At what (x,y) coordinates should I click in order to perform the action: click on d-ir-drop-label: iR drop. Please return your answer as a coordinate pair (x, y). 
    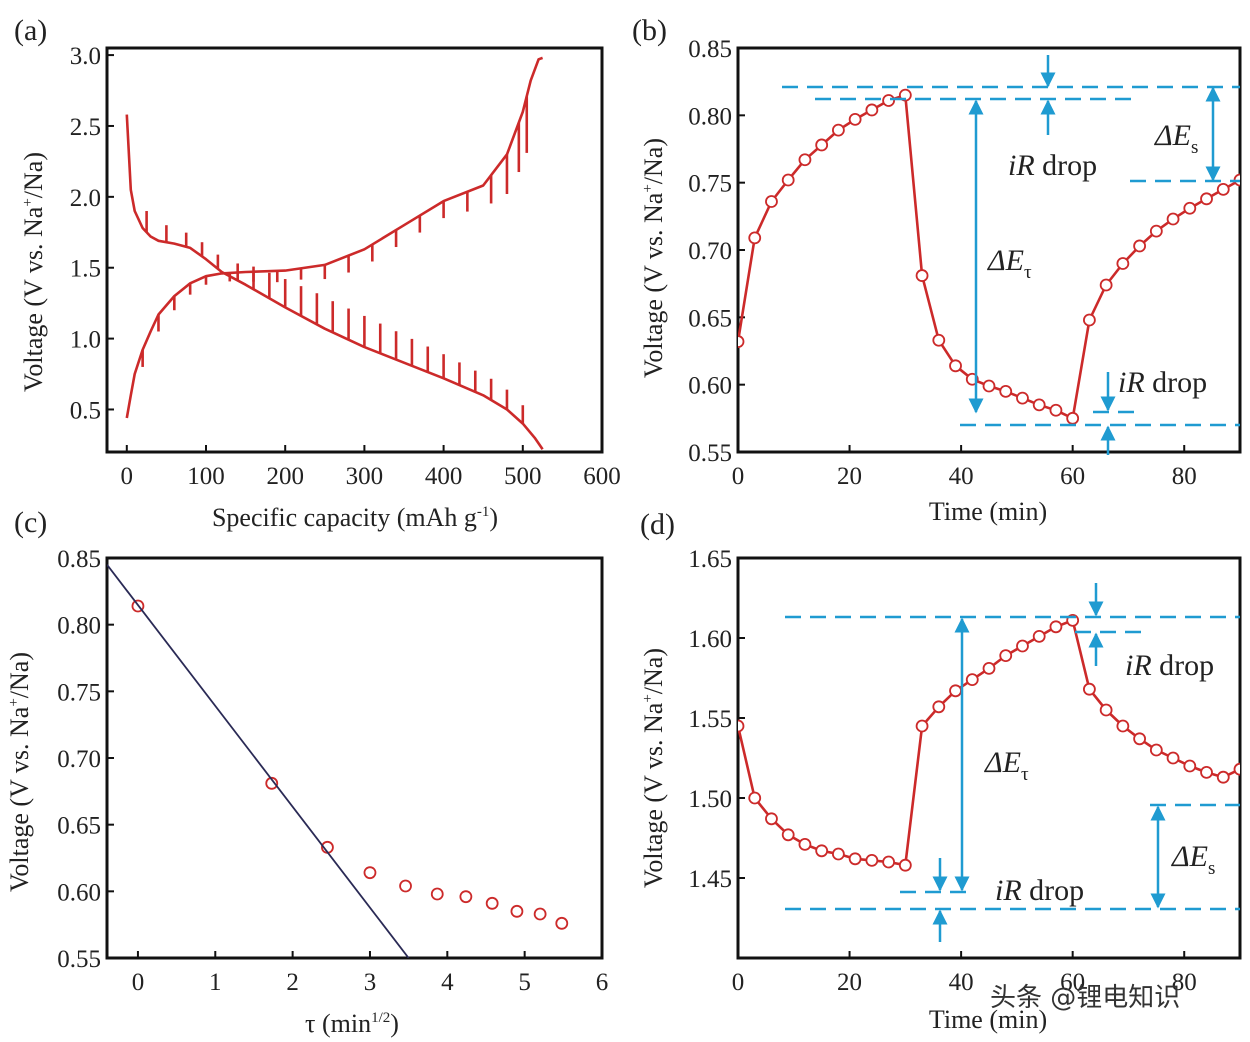
    Looking at the image, I should click on (1169, 665).